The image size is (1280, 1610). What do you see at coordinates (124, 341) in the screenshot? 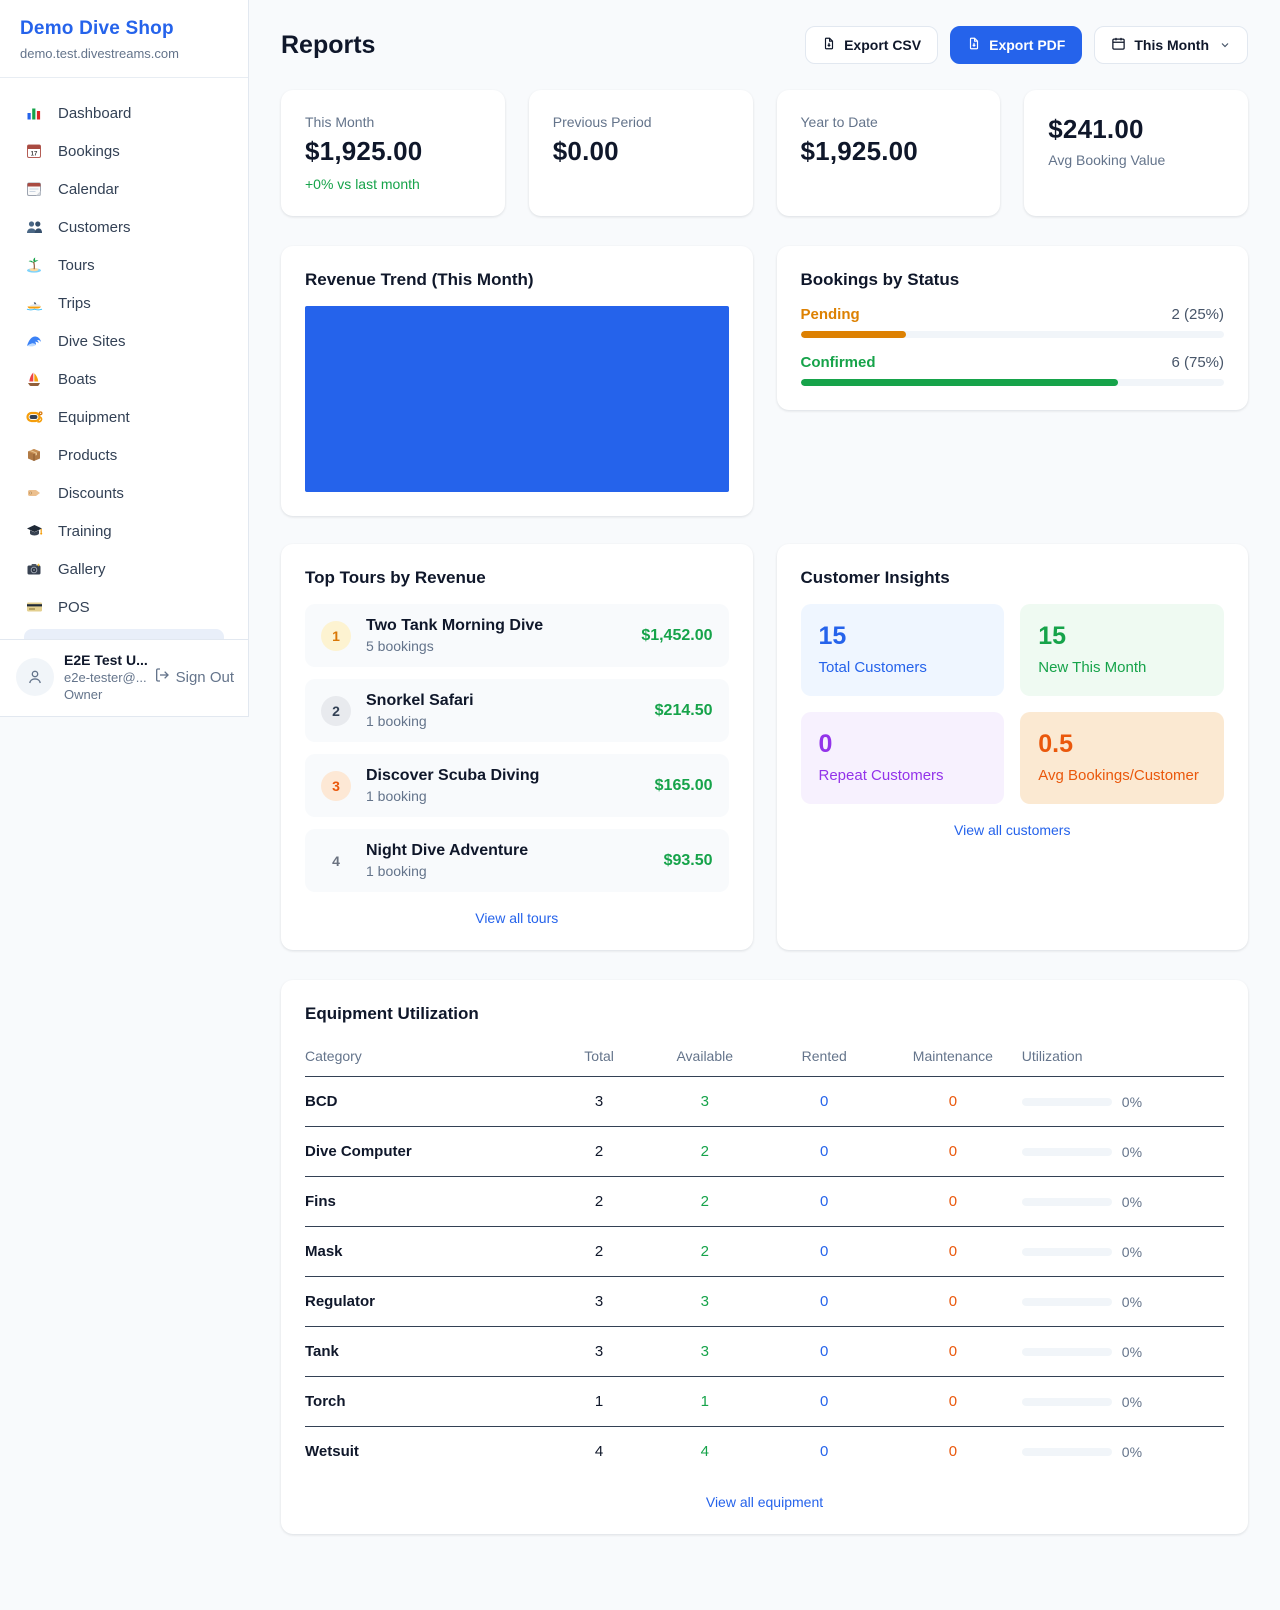
I see `sidebar-item-dive-sites: Dive Sites` at bounding box center [124, 341].